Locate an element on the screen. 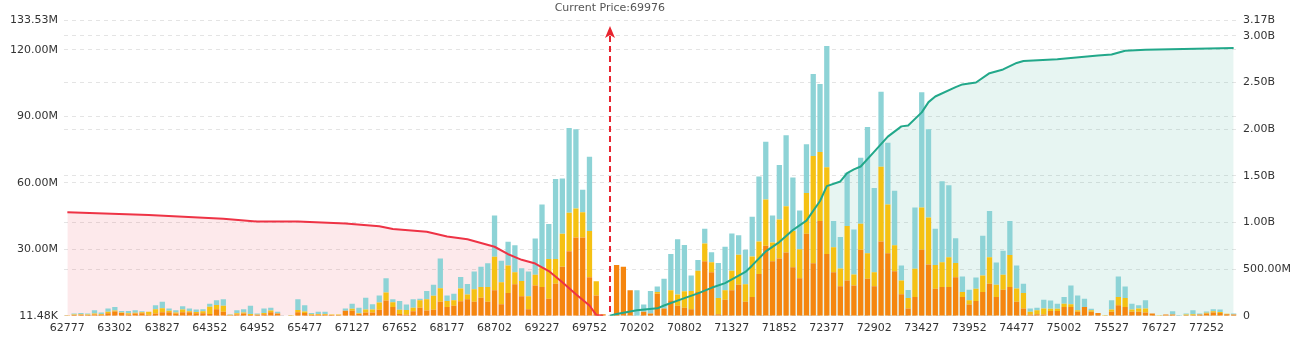 This screenshot has width=1301, height=343. x-tick-label: 75002 is located at coordinates (1064, 328).